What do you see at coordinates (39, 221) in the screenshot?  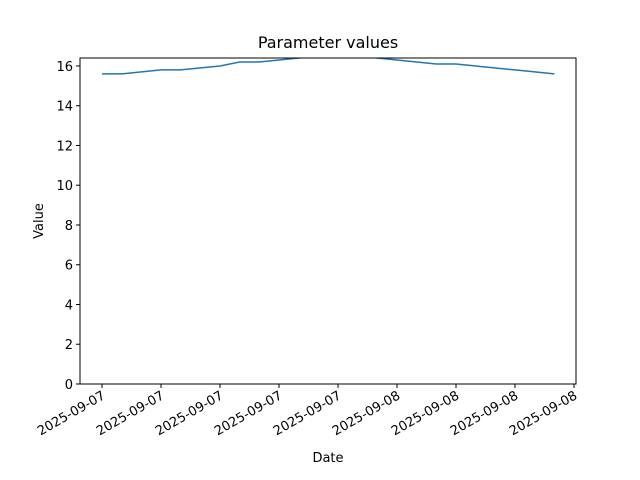 I see `y-axis-label: Value` at bounding box center [39, 221].